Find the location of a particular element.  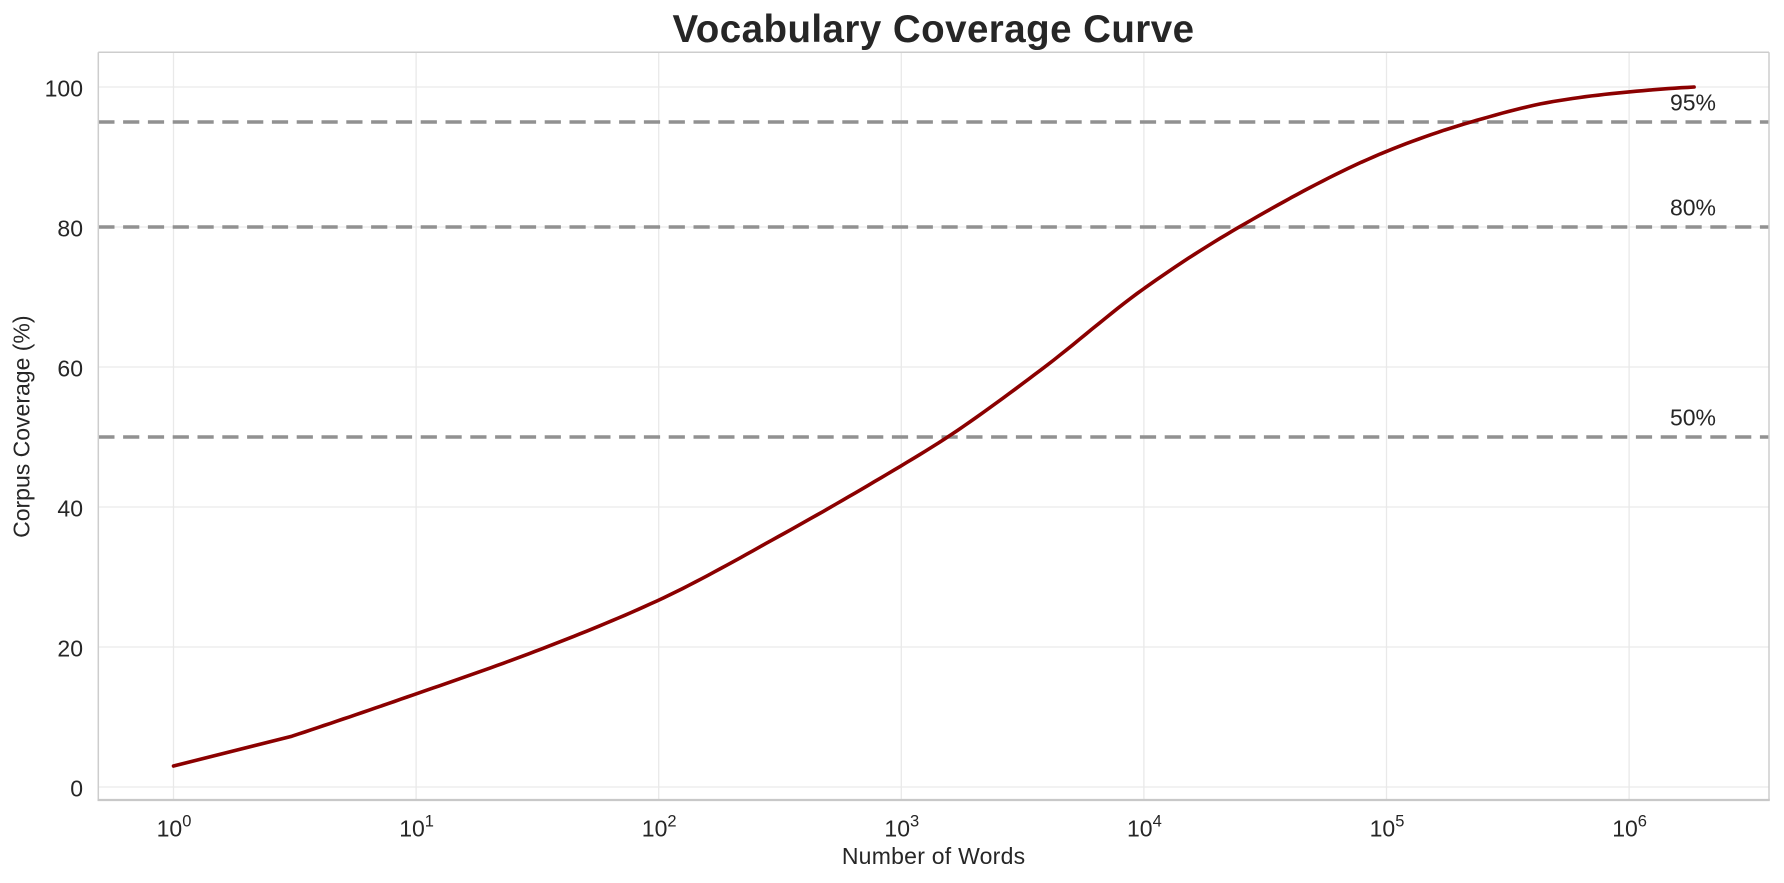

svg-text: 10³ is located at coordinates (901, 826).